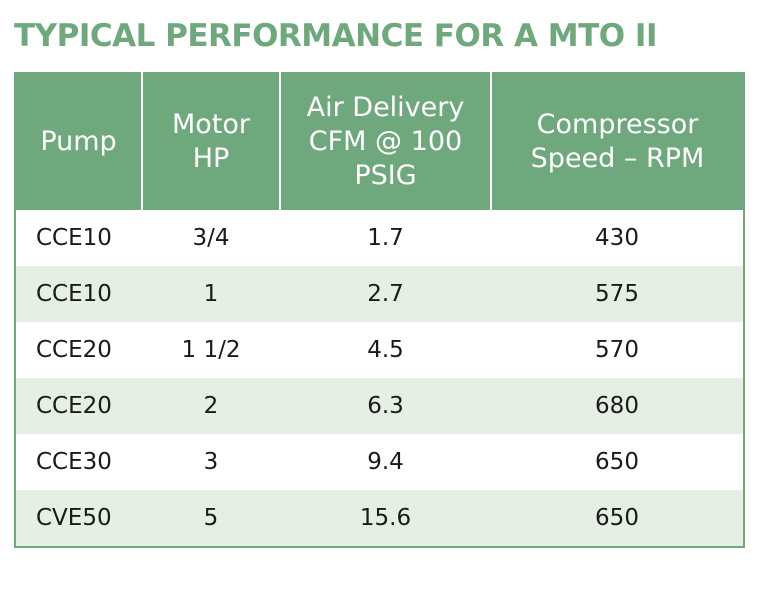 Image resolution: width=780 pixels, height=600 pixels. I want to click on cell-compressor-speed: 570, so click(617, 350).